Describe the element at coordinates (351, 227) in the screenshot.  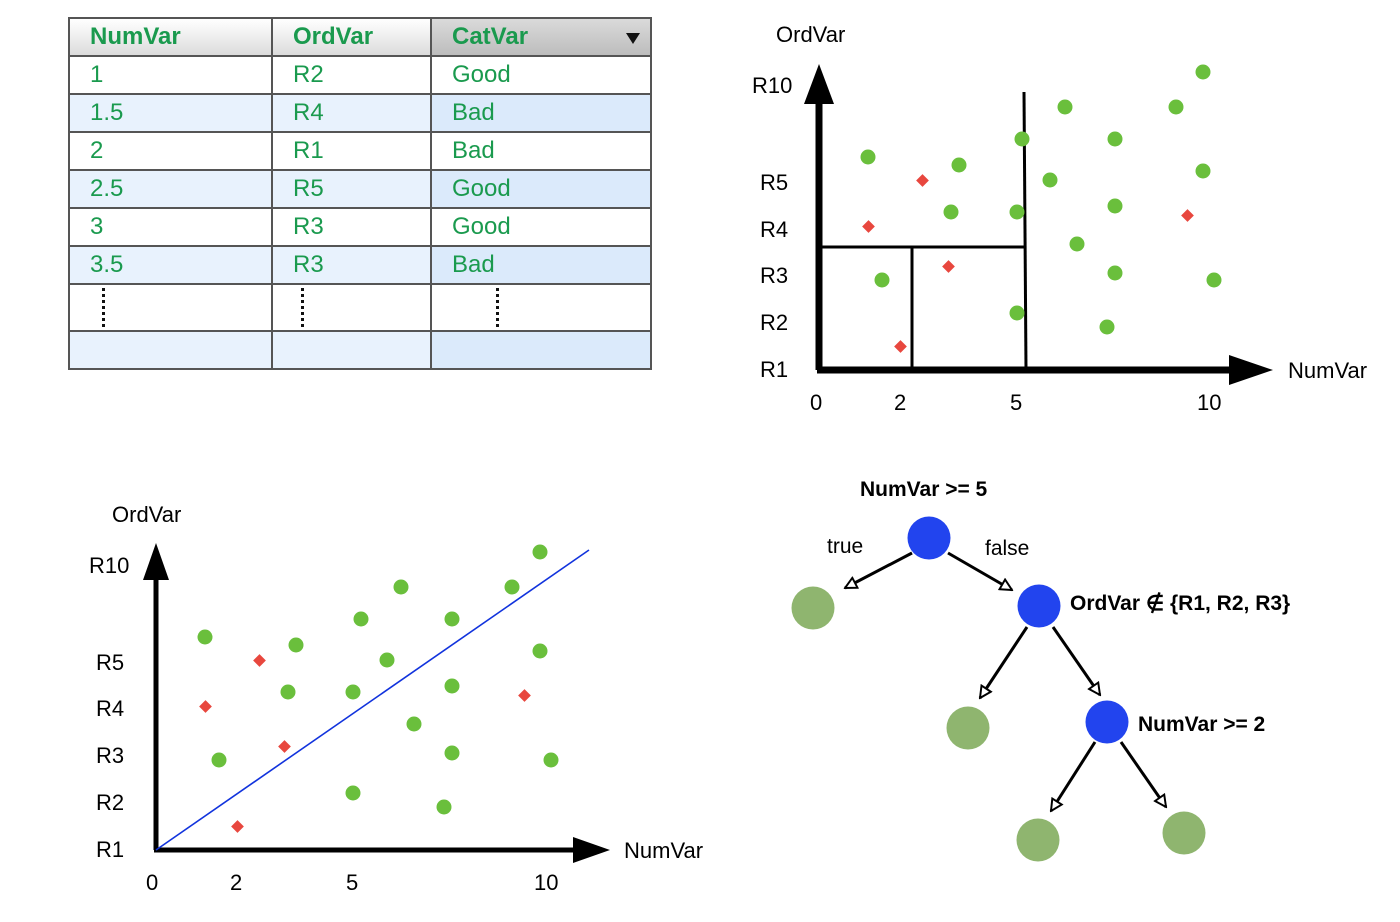
I see `cell-ordvar: R3` at that location.